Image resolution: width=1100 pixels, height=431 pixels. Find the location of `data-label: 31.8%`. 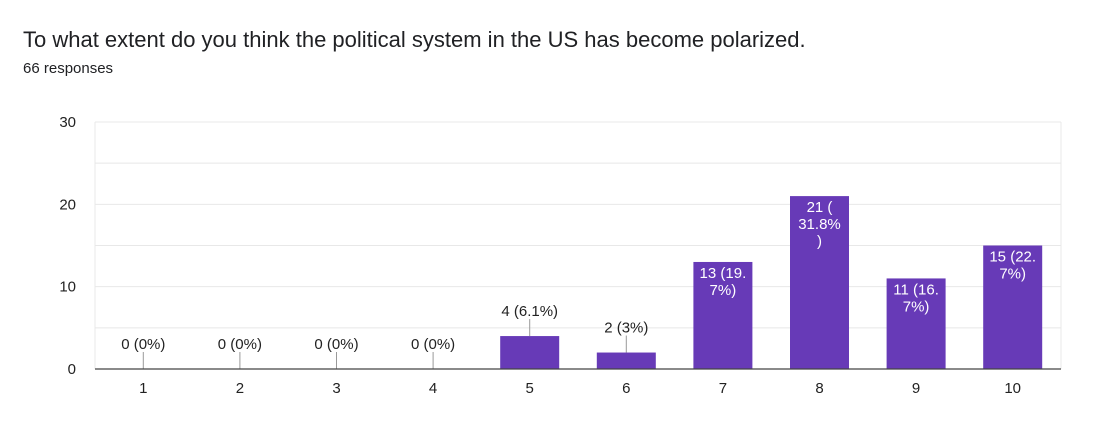

data-label: 31.8% is located at coordinates (819, 224).